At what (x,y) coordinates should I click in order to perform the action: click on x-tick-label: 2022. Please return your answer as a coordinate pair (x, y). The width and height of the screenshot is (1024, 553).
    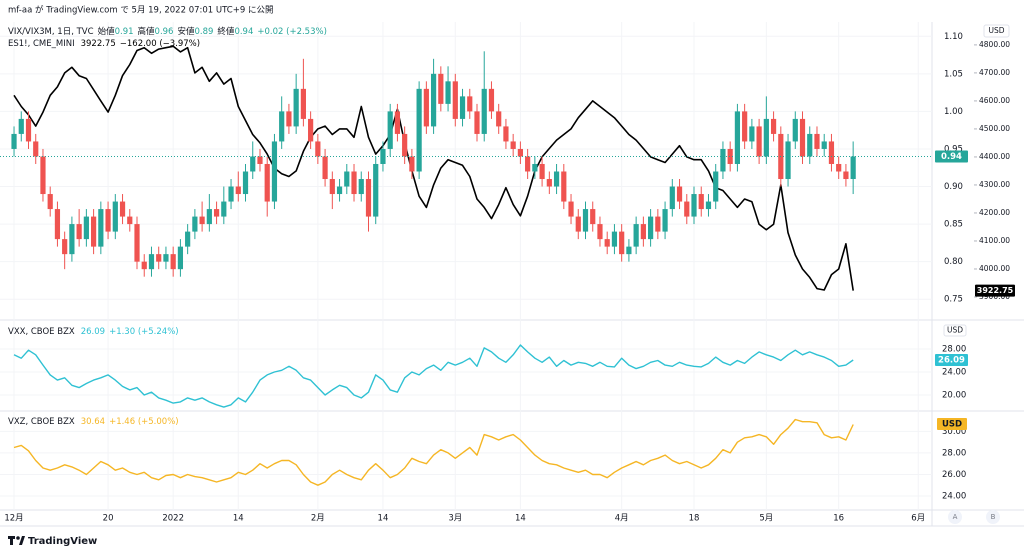
    Looking at the image, I should click on (173, 519).